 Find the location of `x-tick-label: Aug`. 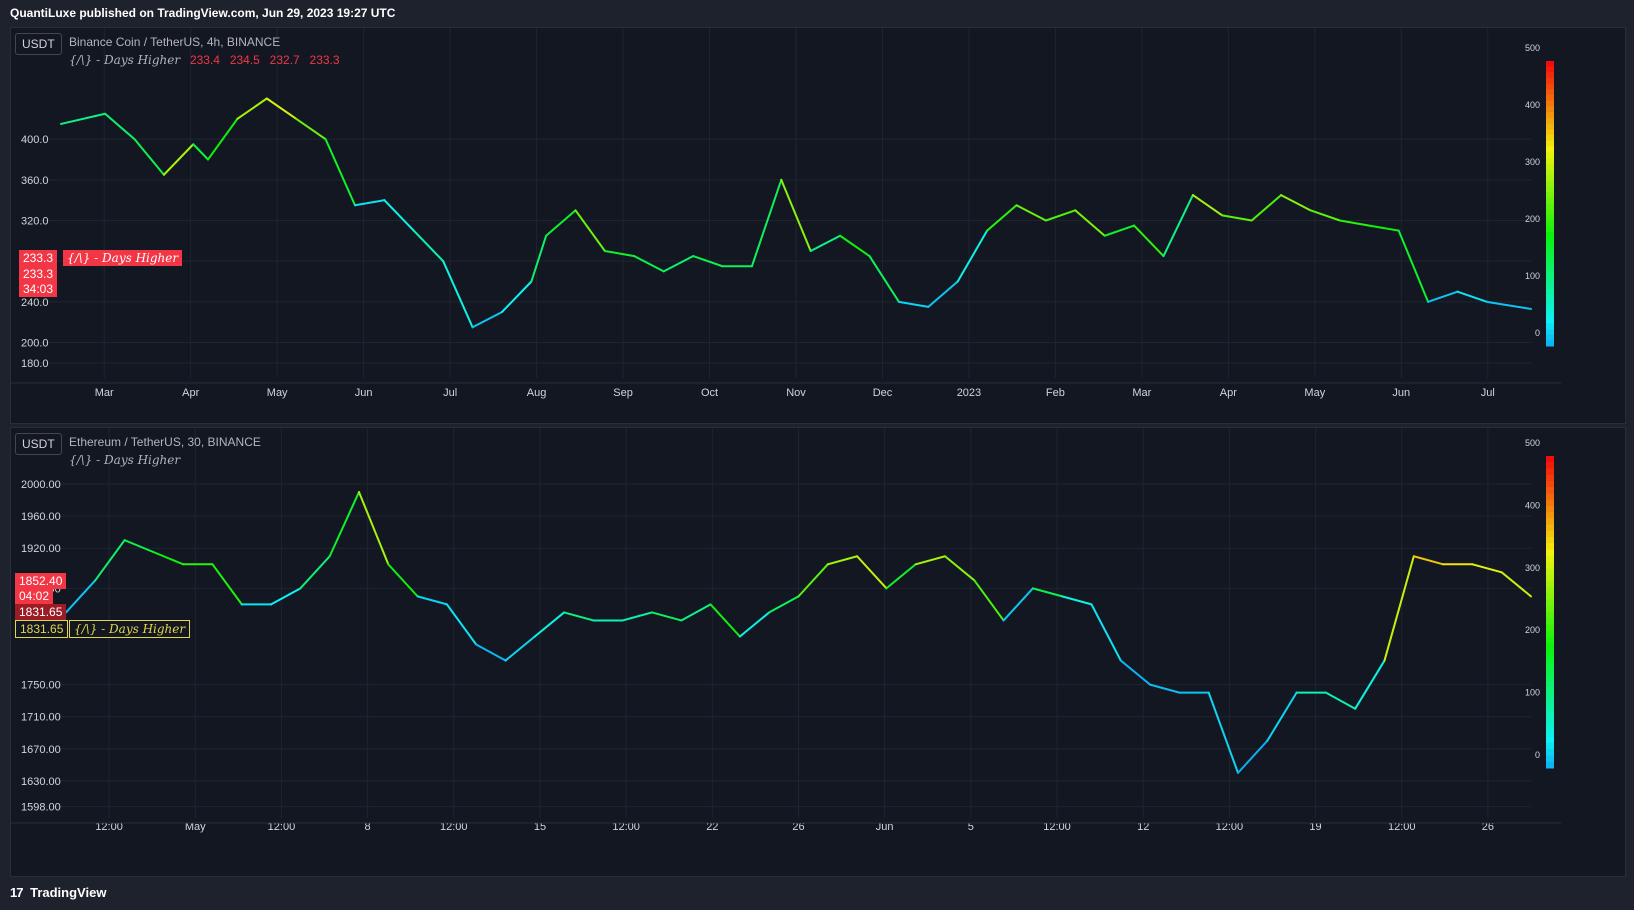

x-tick-label: Aug is located at coordinates (537, 393).